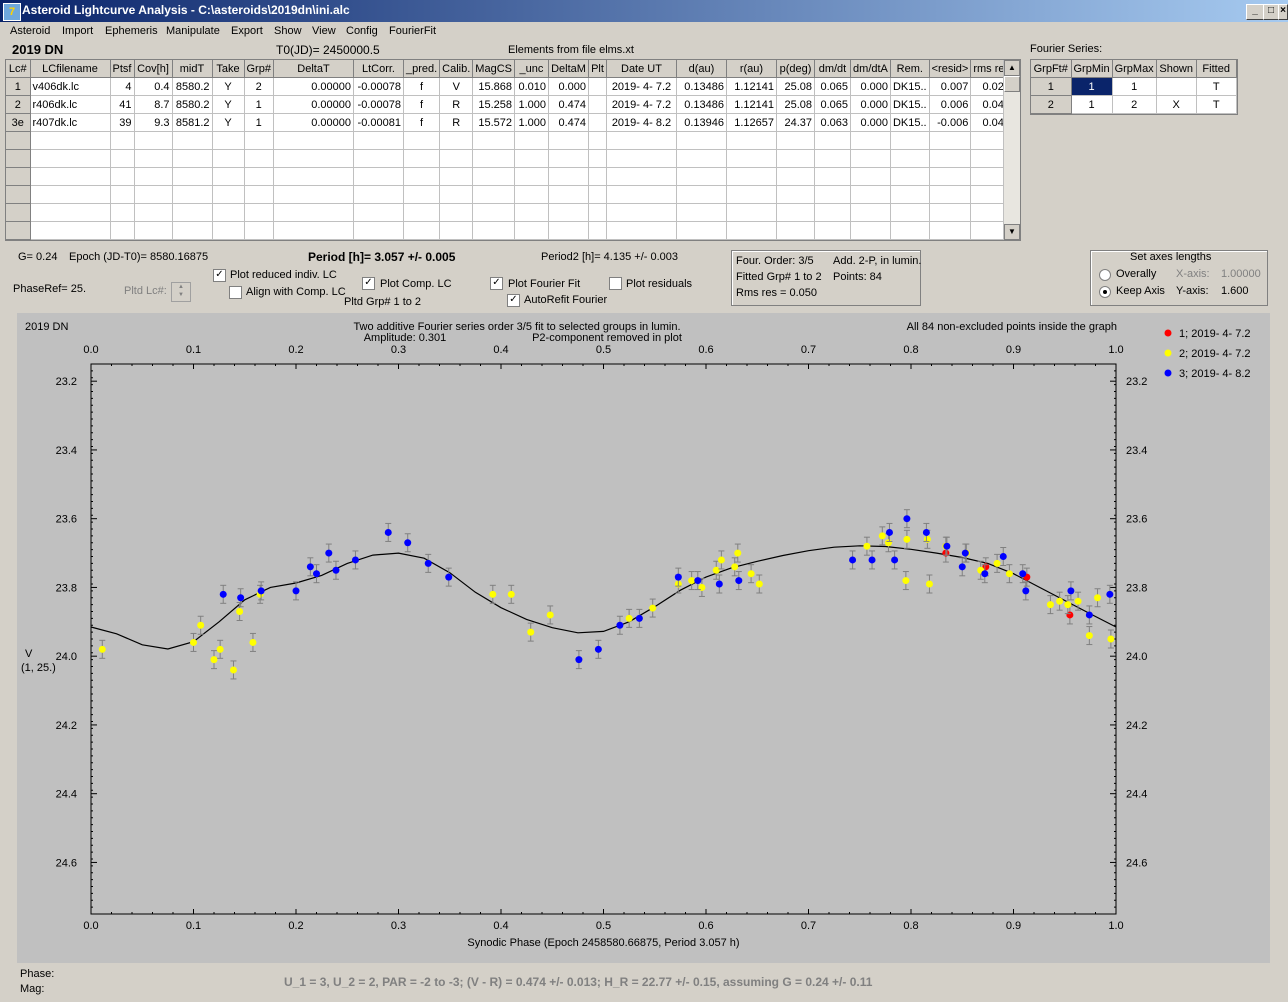  I want to click on table-cell: 2019- 4- 8.2, so click(641, 122).